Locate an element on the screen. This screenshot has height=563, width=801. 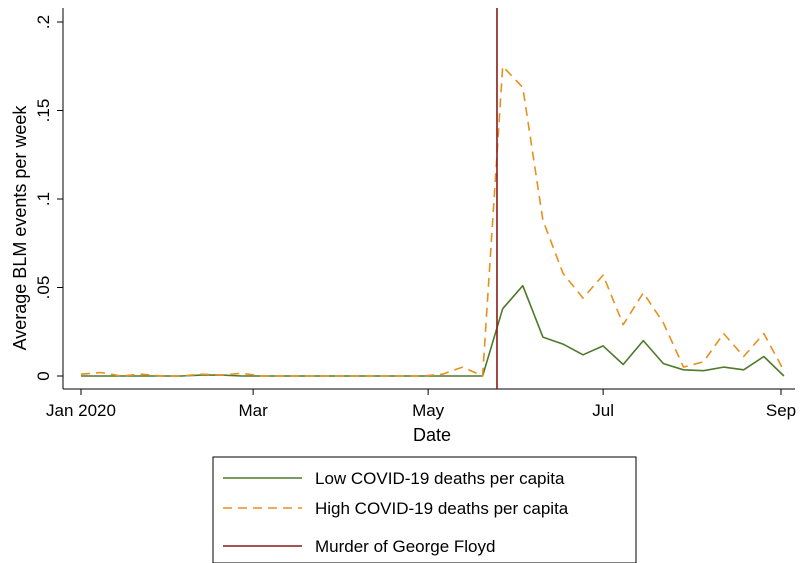
y-tick-label: 0 is located at coordinates (43, 375).